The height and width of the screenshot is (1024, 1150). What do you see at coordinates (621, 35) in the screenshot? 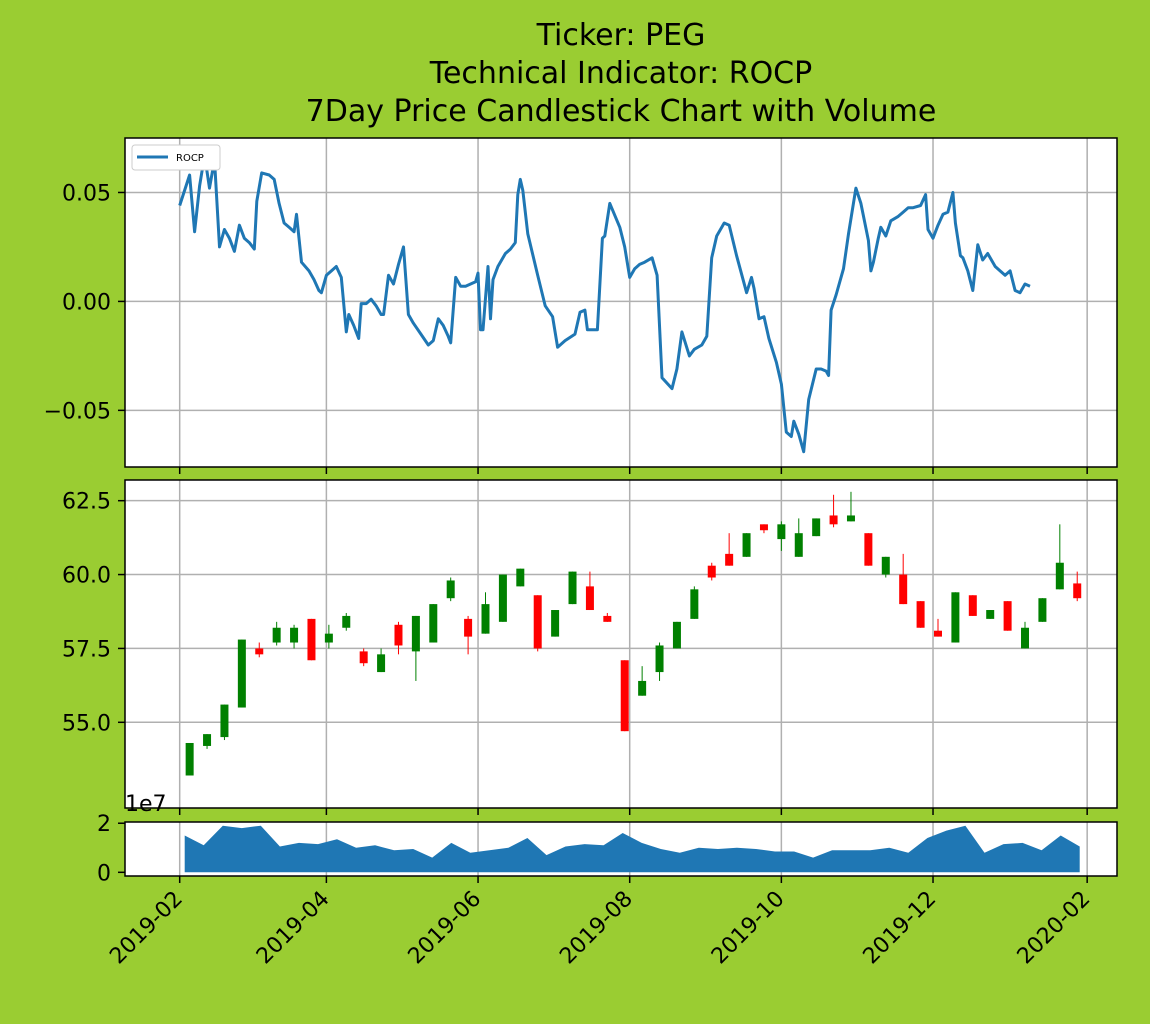
I see `chart-title-ticker: Ticker: PEG` at bounding box center [621, 35].